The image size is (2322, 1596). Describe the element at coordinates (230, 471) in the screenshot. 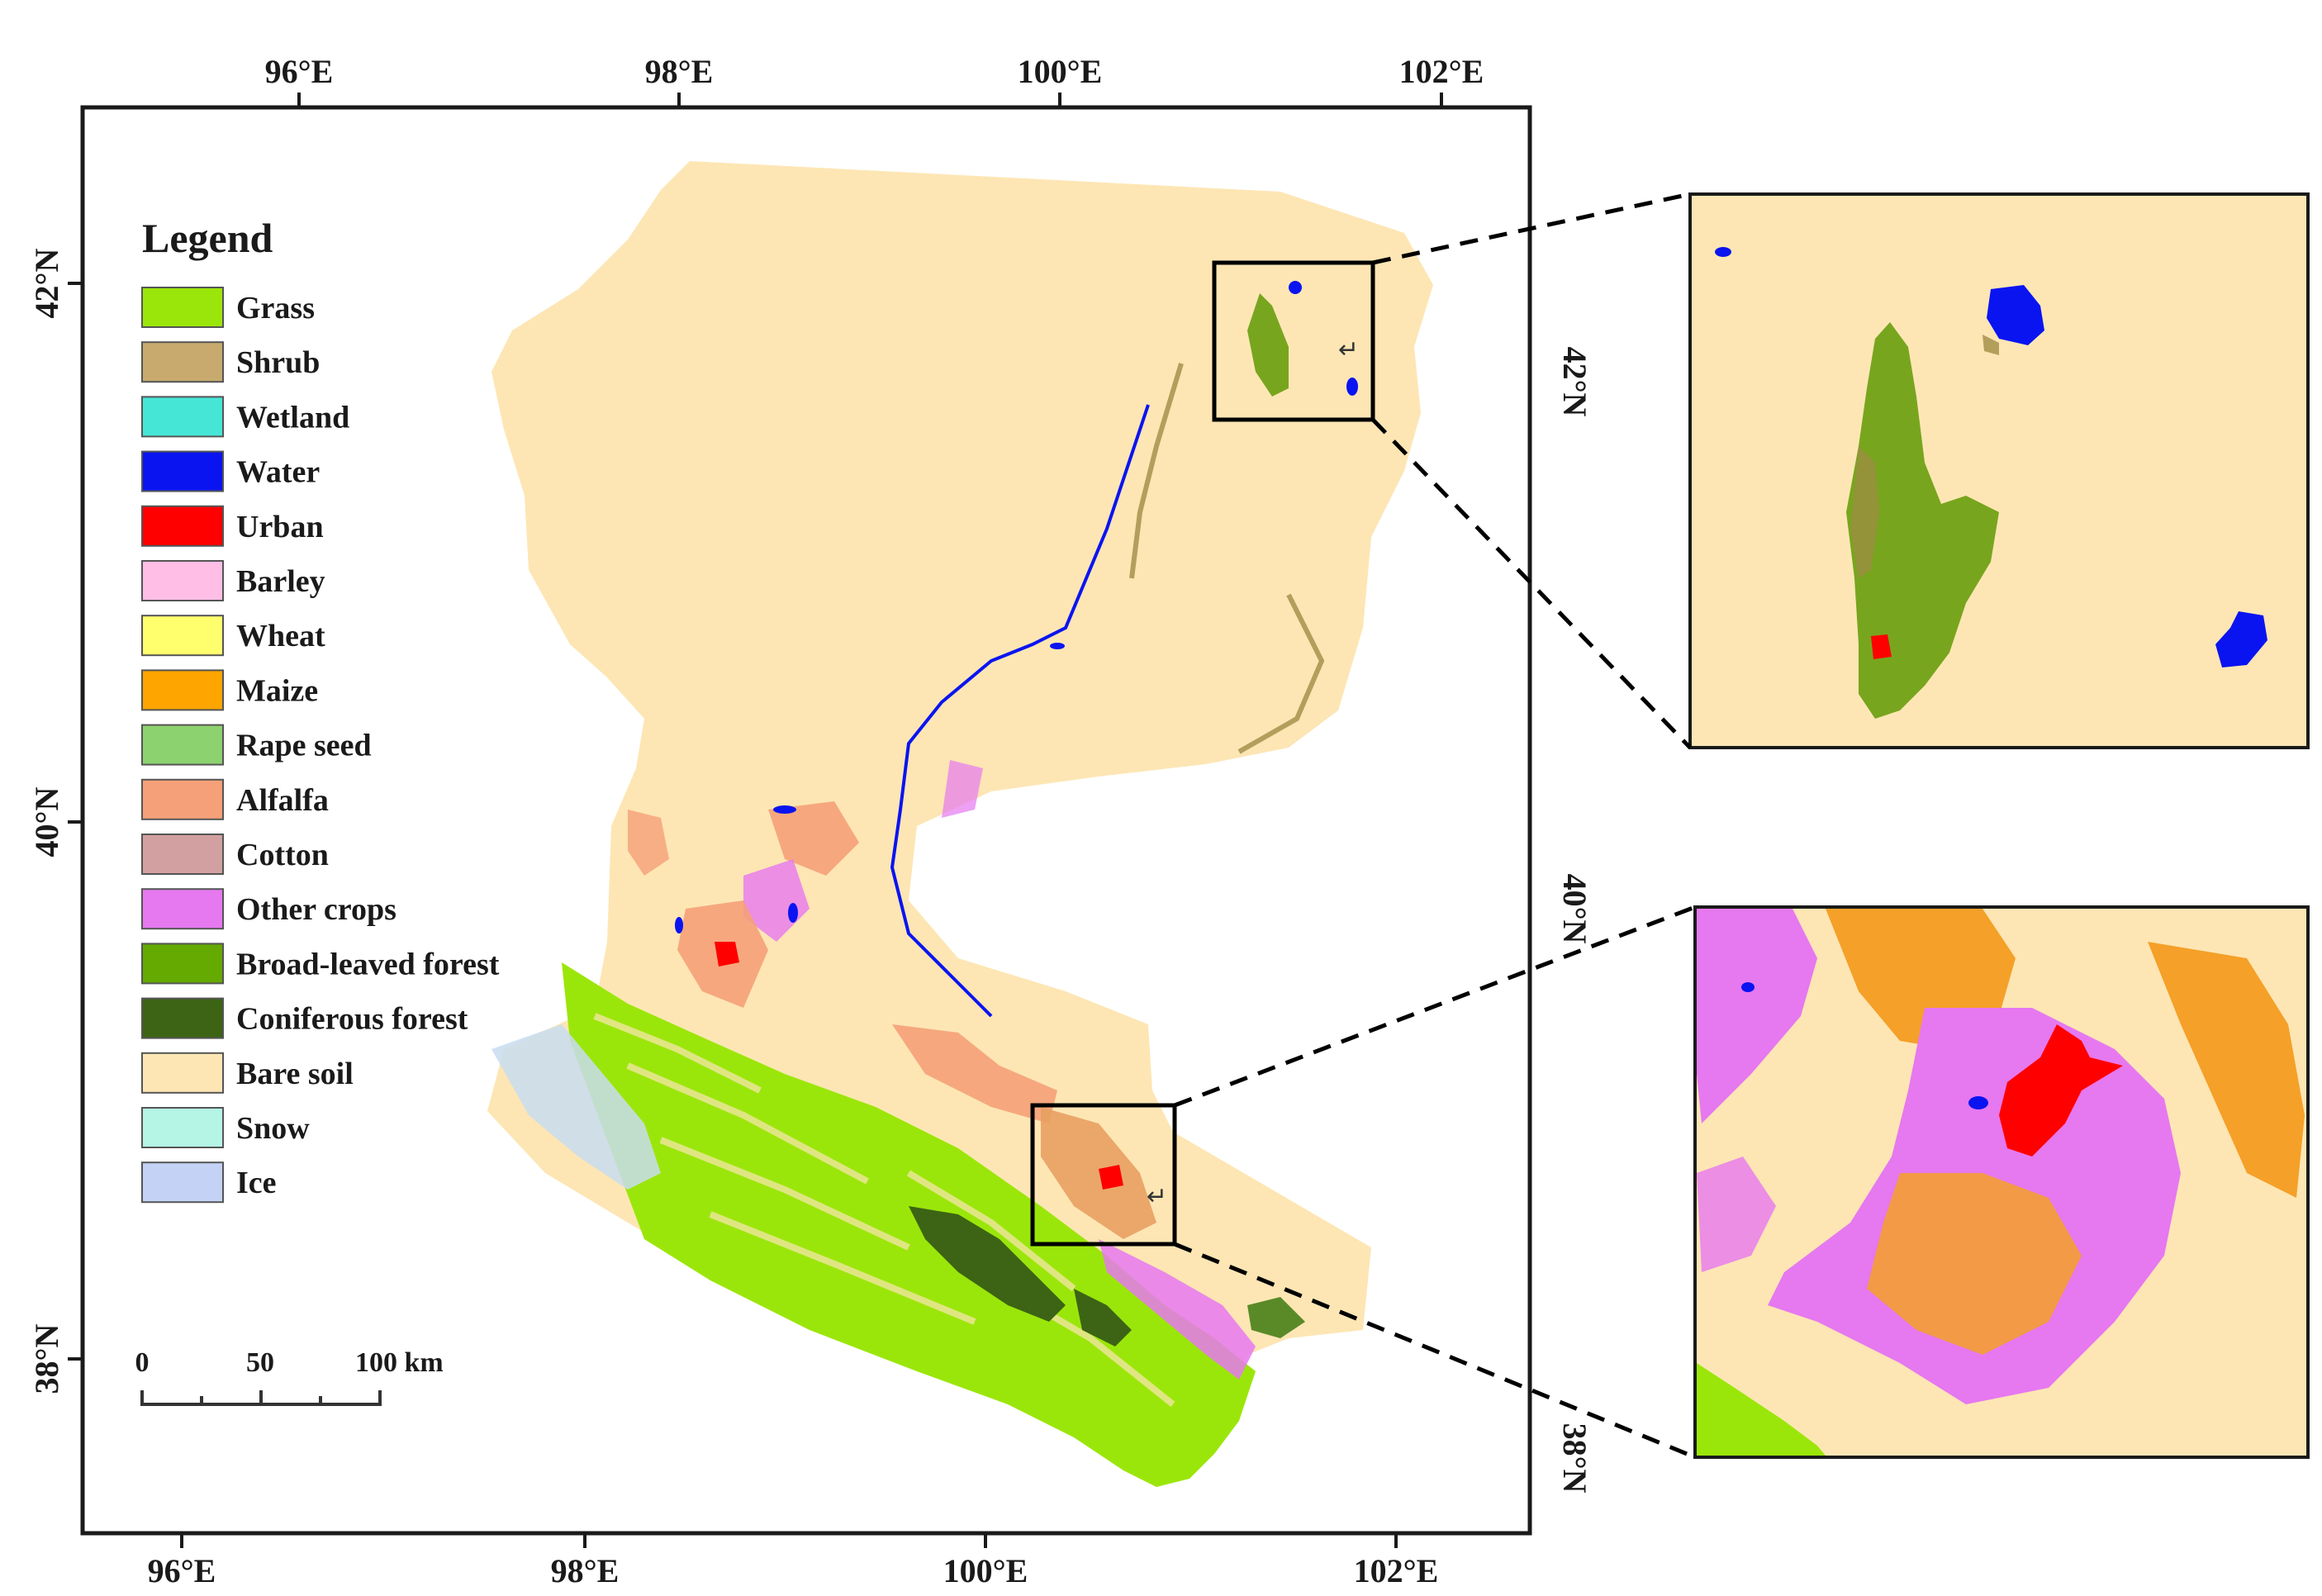

I see `legend-item: Water` at that location.